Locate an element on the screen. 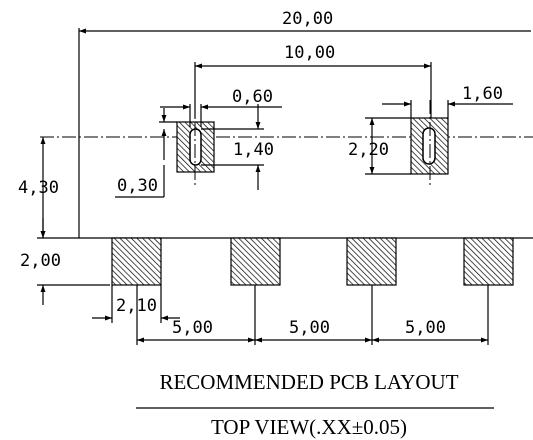 The width and height of the screenshot is (533, 440). dim-pad-height-right: 2,20 is located at coordinates (368, 150).